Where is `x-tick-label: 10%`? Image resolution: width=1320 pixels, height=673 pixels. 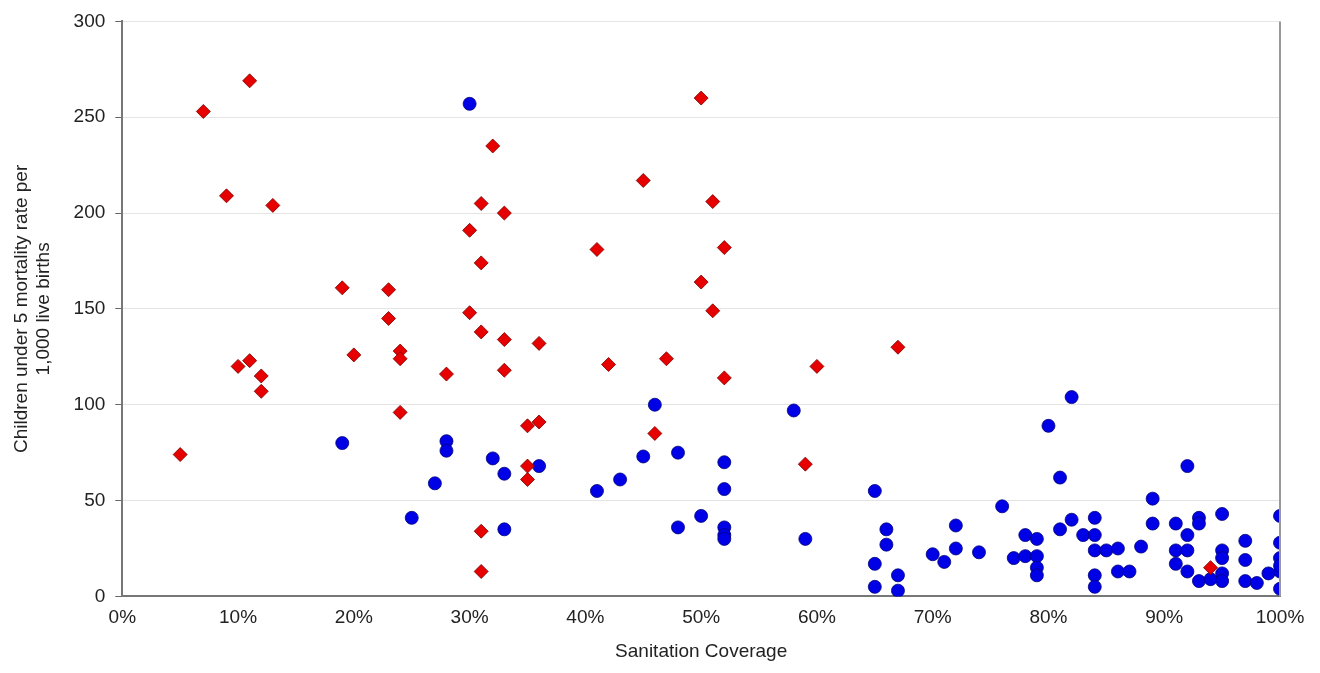
x-tick-label: 10% is located at coordinates (238, 617).